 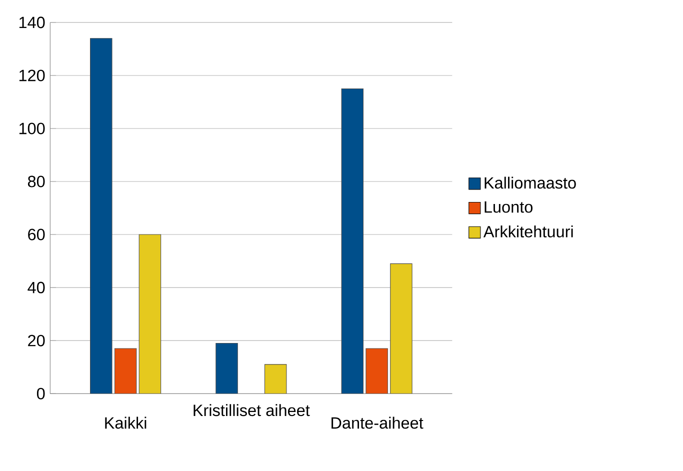 What do you see at coordinates (36, 340) in the screenshot?
I see `y-tick-label: 20` at bounding box center [36, 340].